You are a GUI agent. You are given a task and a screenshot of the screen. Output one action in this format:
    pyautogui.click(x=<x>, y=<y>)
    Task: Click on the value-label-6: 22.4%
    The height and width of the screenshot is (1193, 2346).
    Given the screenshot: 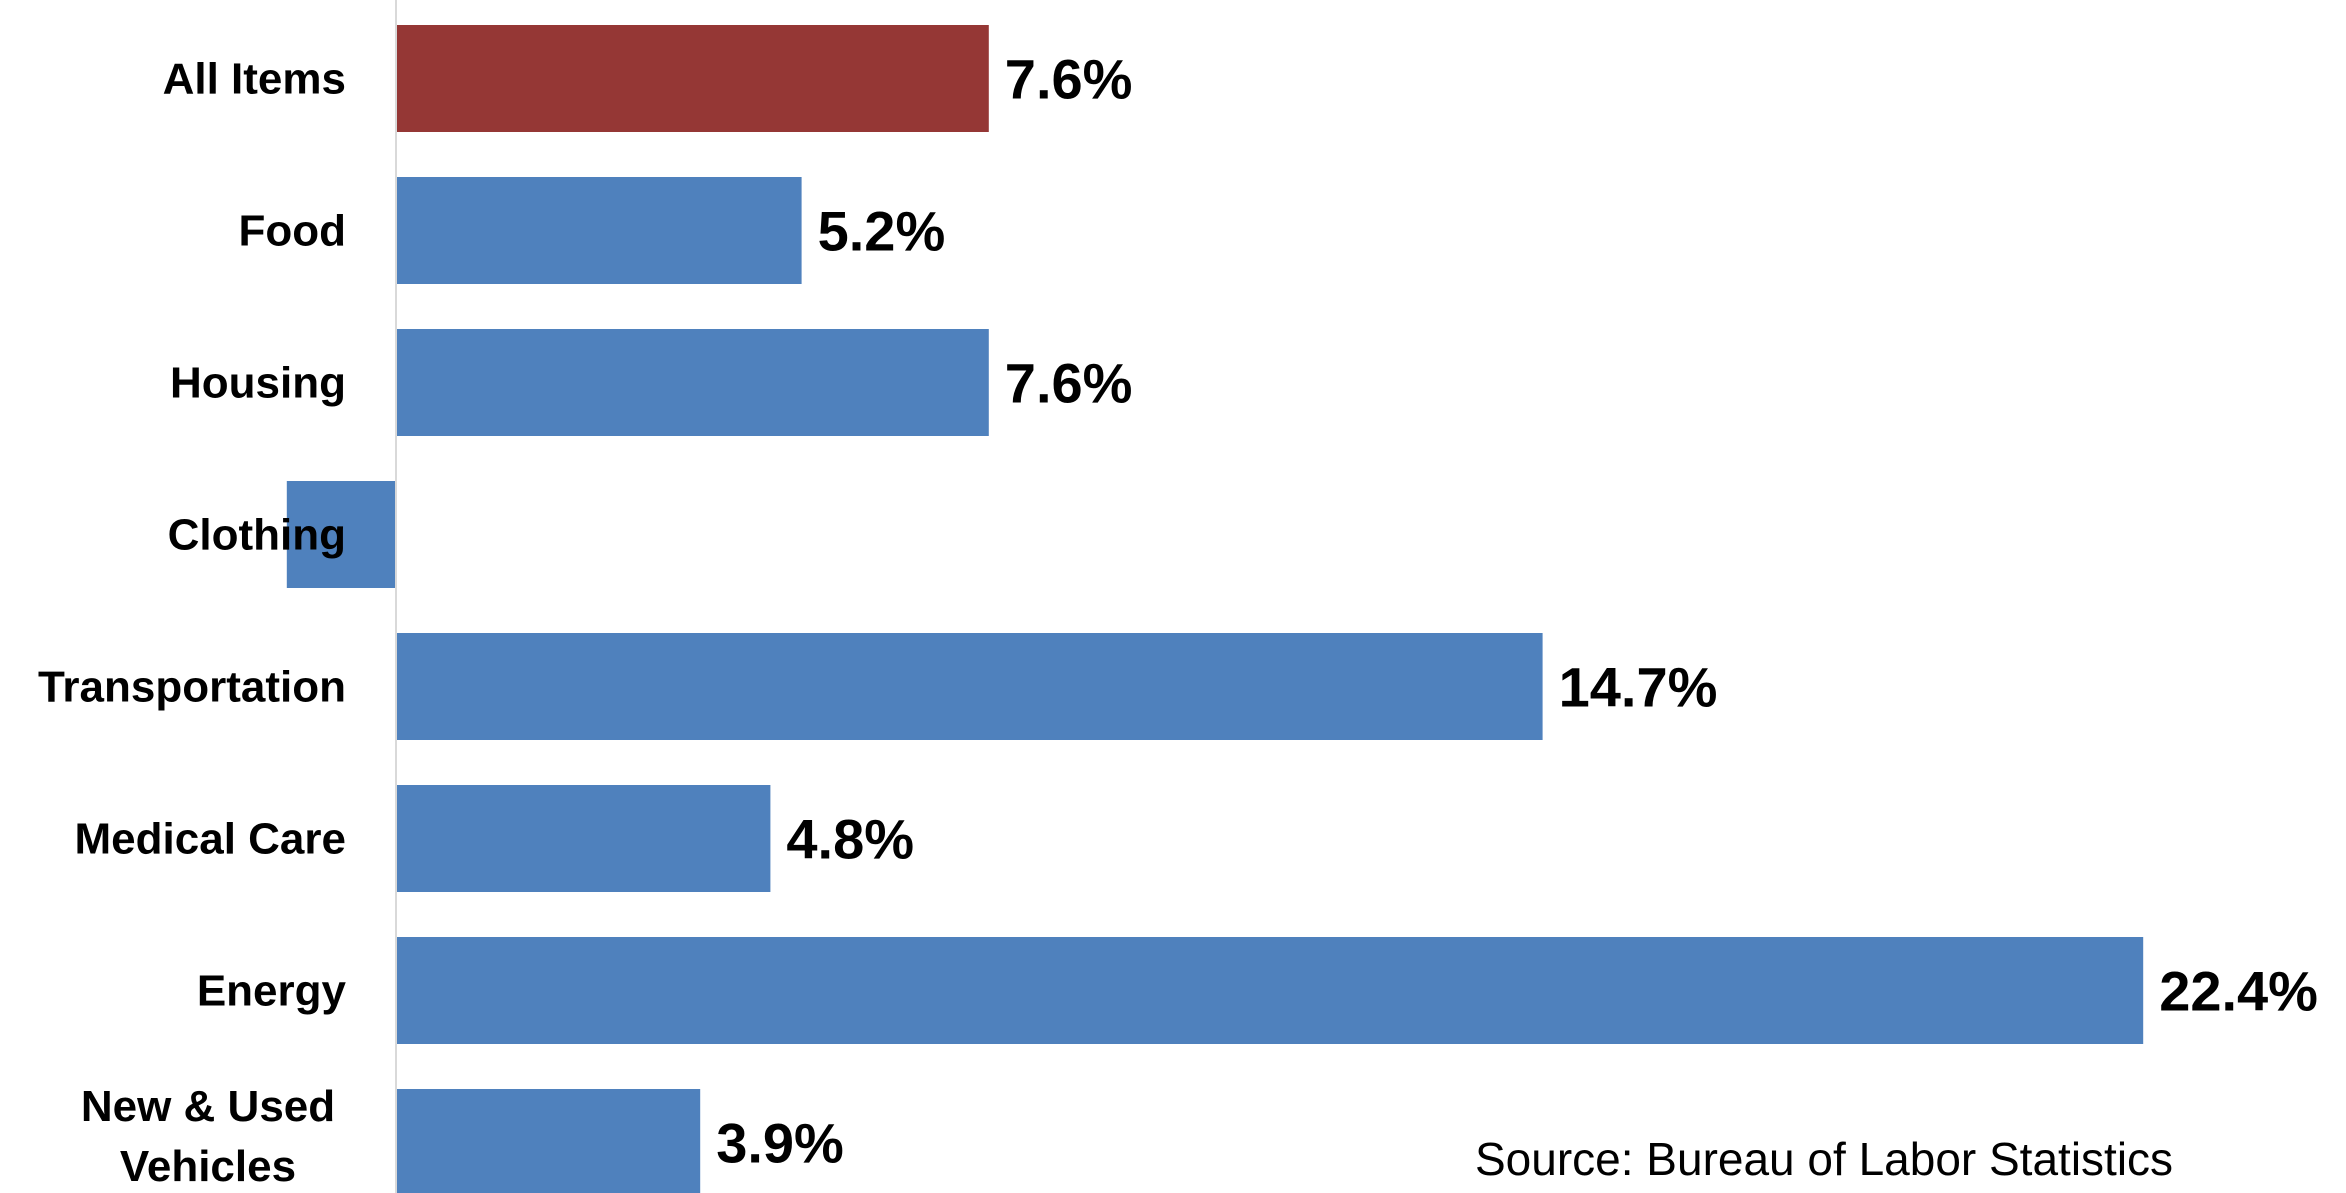 What is the action you would take?
    pyautogui.click(x=2238, y=991)
    